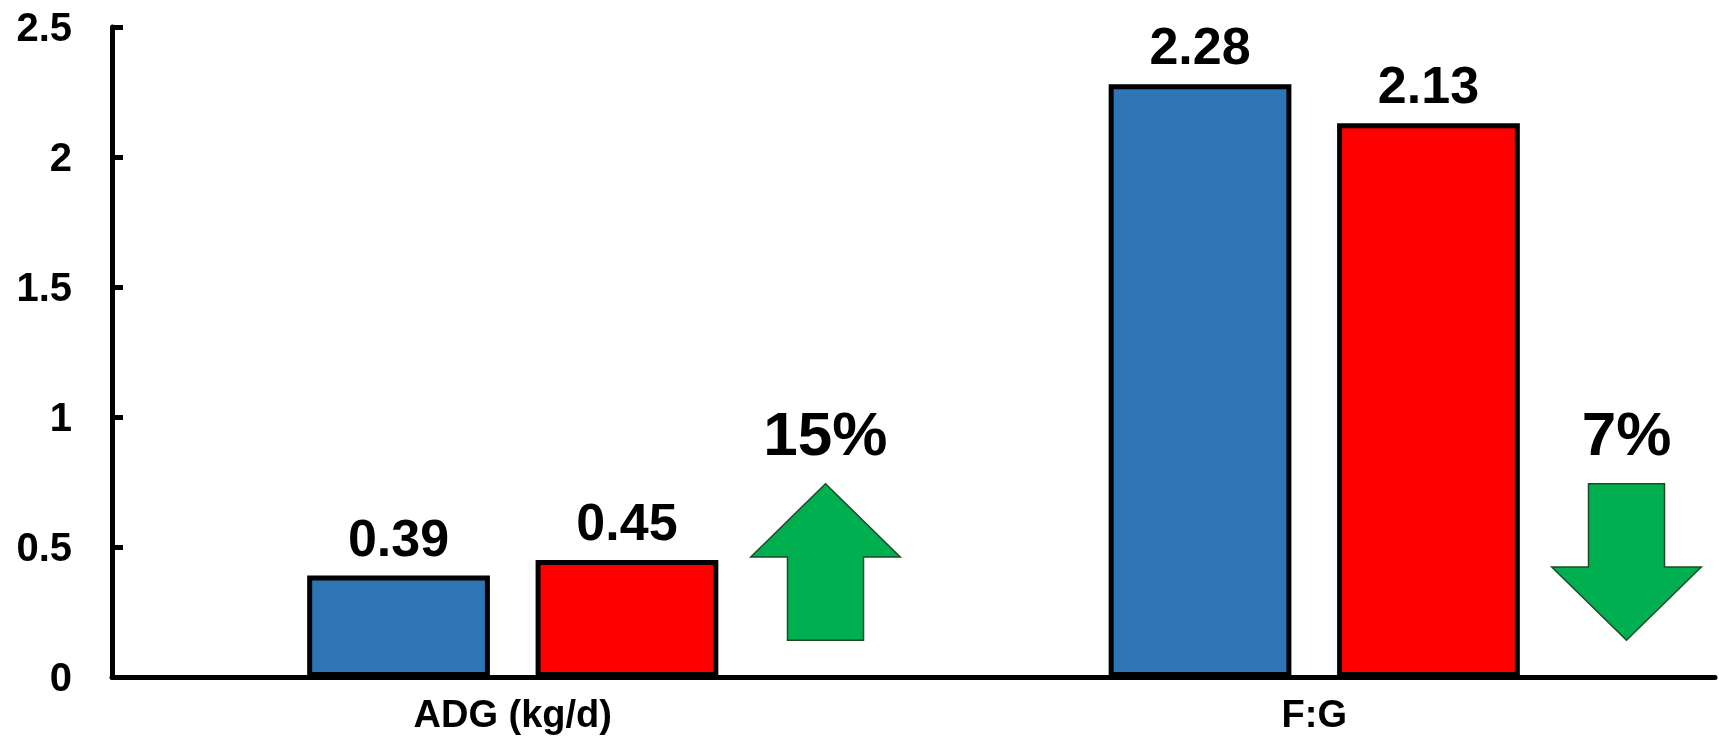 The height and width of the screenshot is (751, 1719). Describe the element at coordinates (1626, 433) in the screenshot. I see `annotation: 7%` at that location.